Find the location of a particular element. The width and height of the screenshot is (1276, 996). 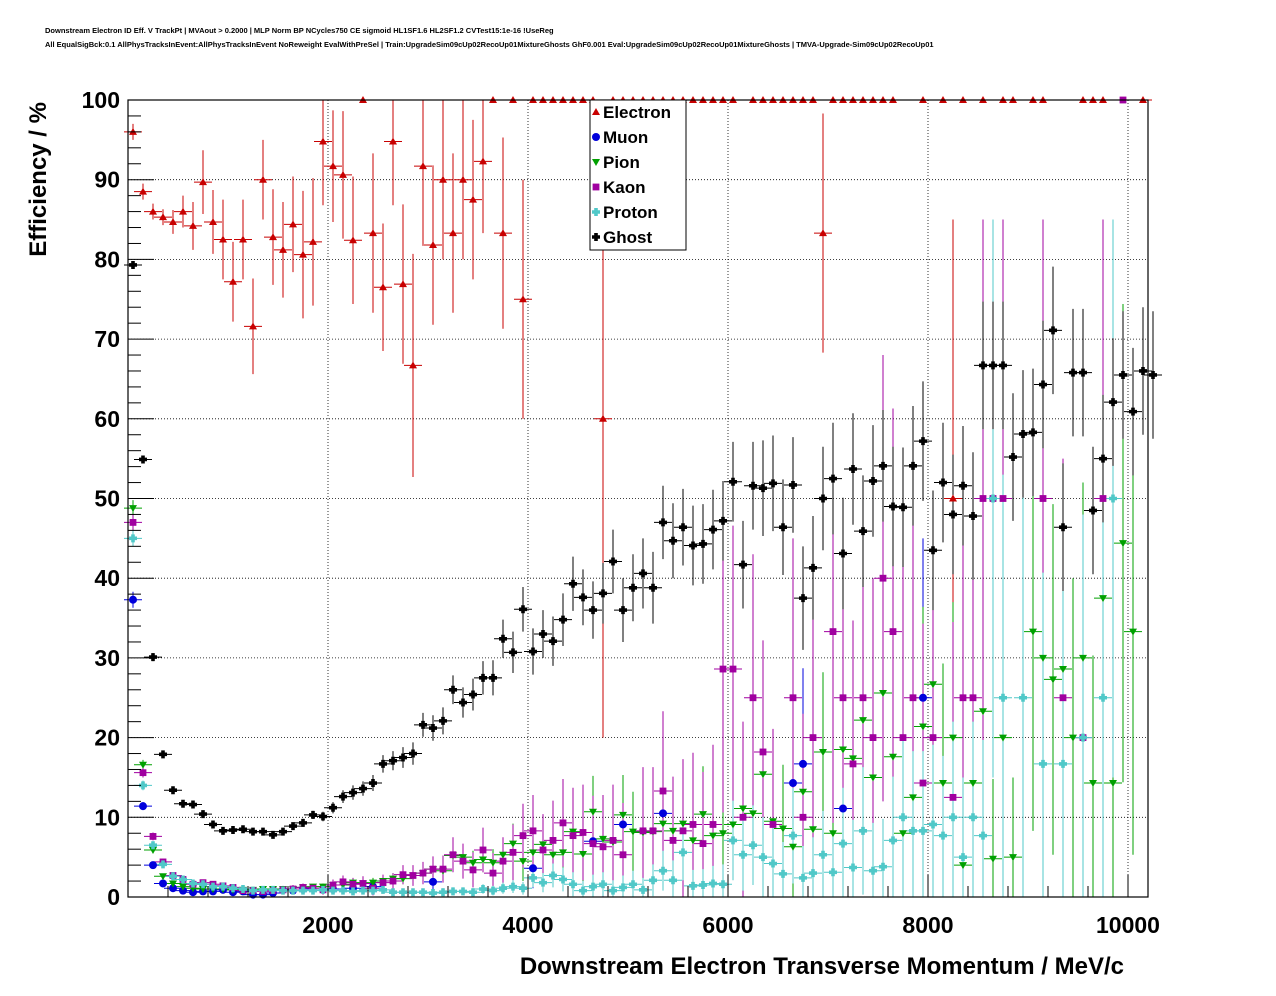

y-tick-label: 60 is located at coordinates (107, 419).